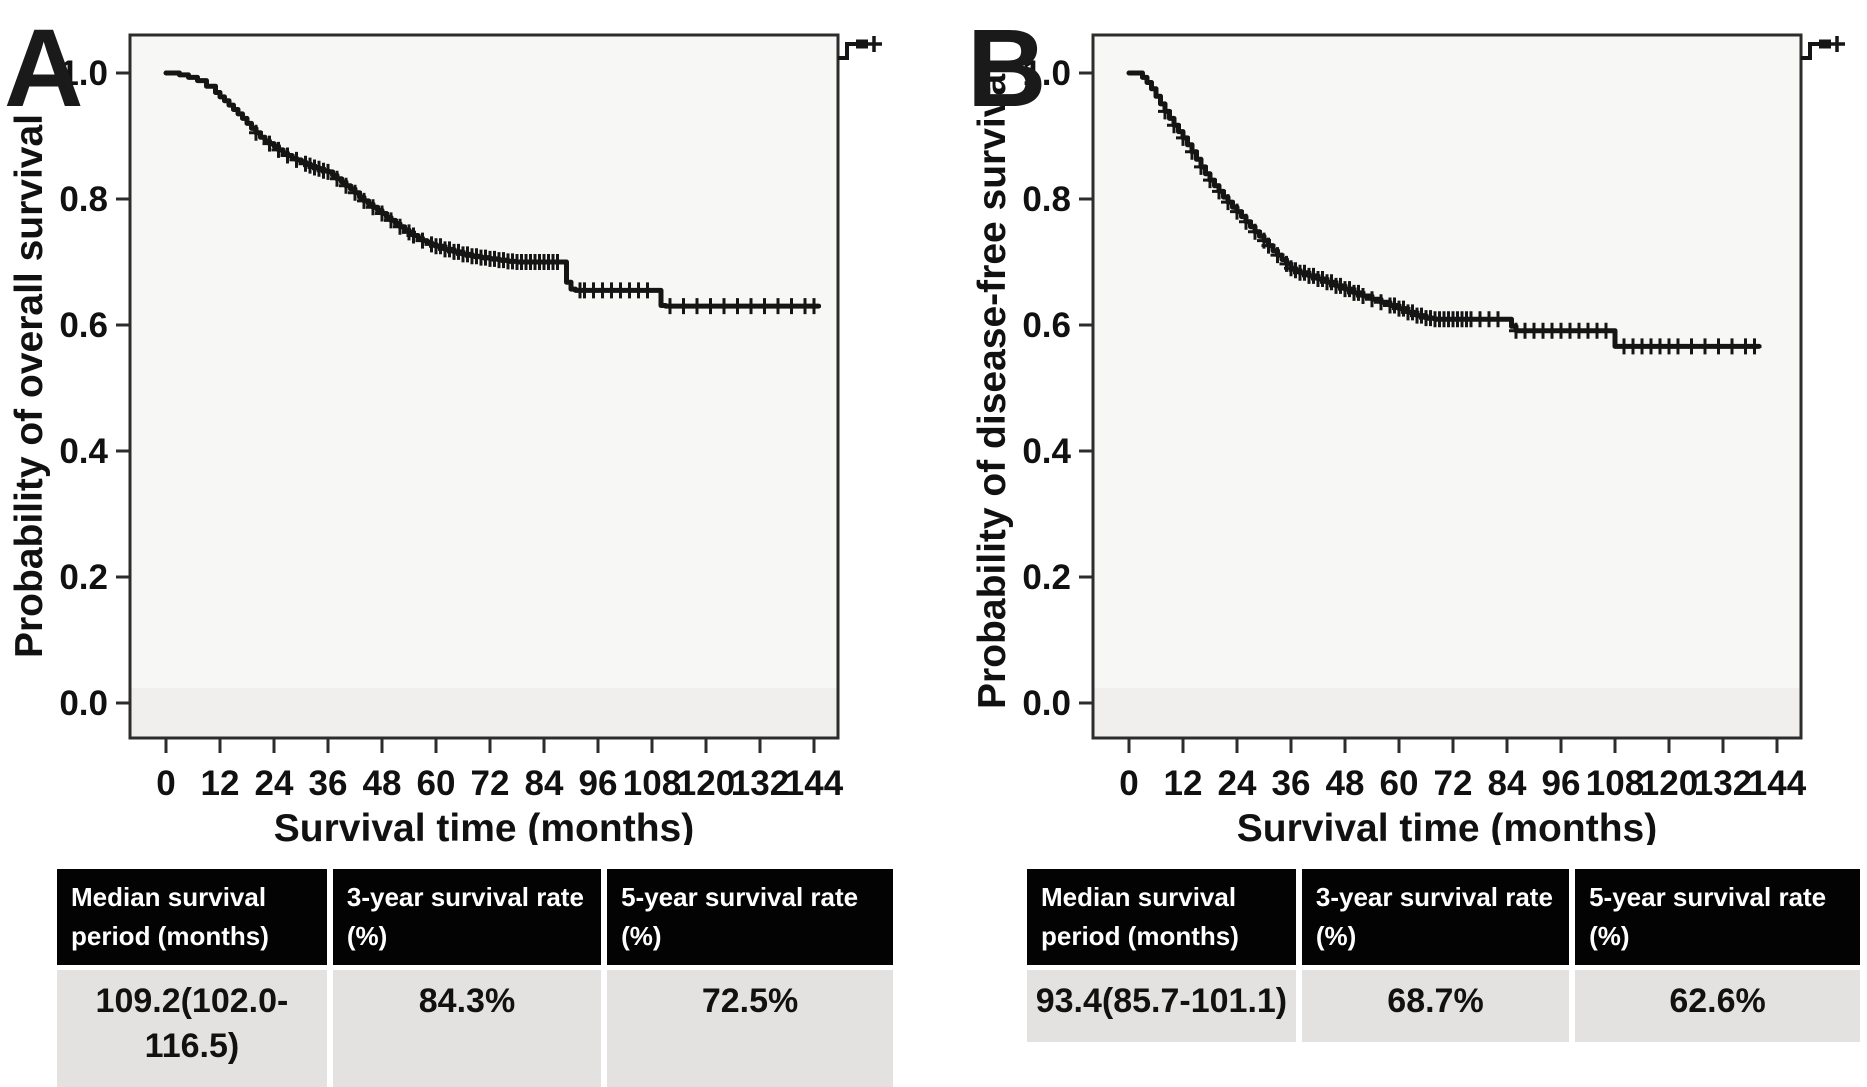 This screenshot has width=1867, height=1087. I want to click on table-value-row: 109.2(102.0-116.5) 84.3% 72.5%, so click(475, 1028).